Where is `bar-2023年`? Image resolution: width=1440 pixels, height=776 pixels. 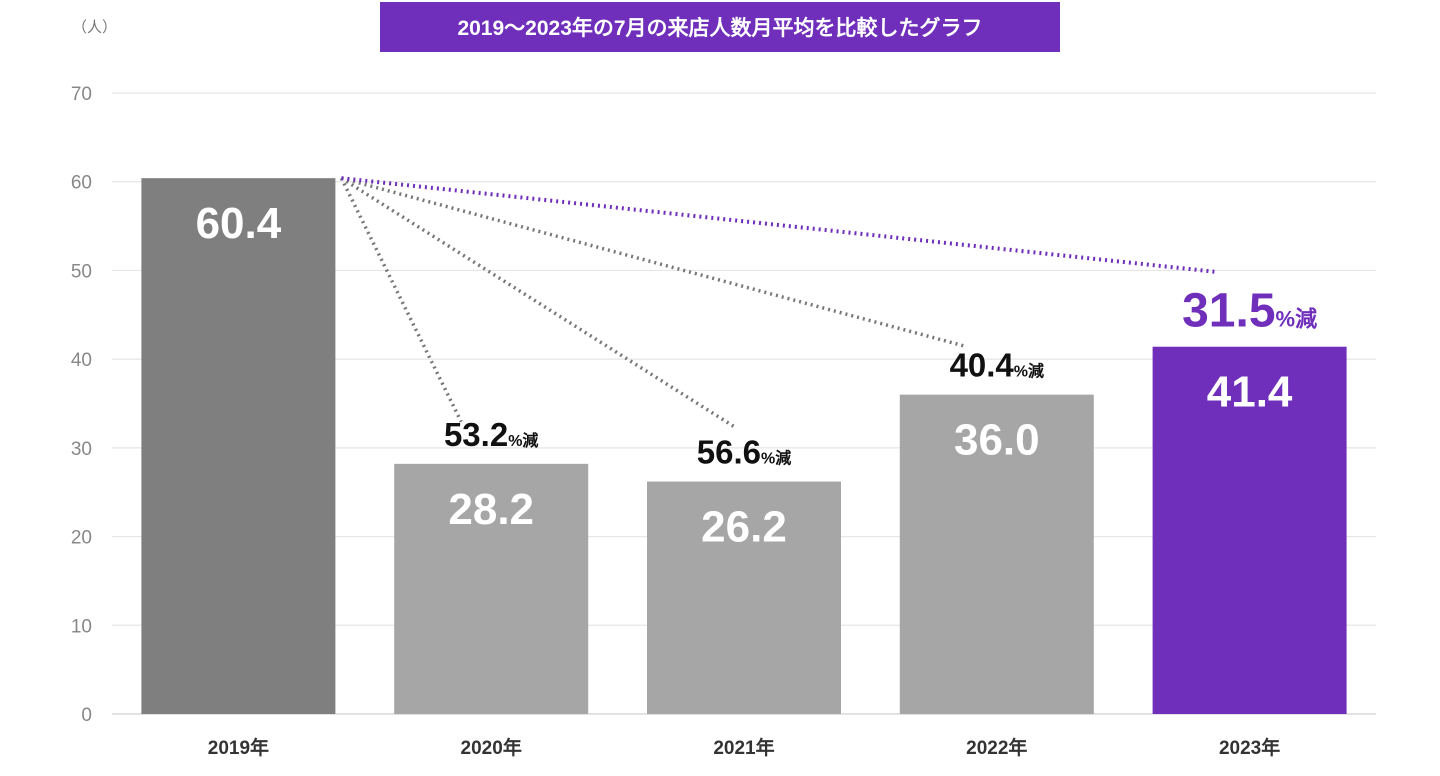
bar-2023年 is located at coordinates (1249, 530).